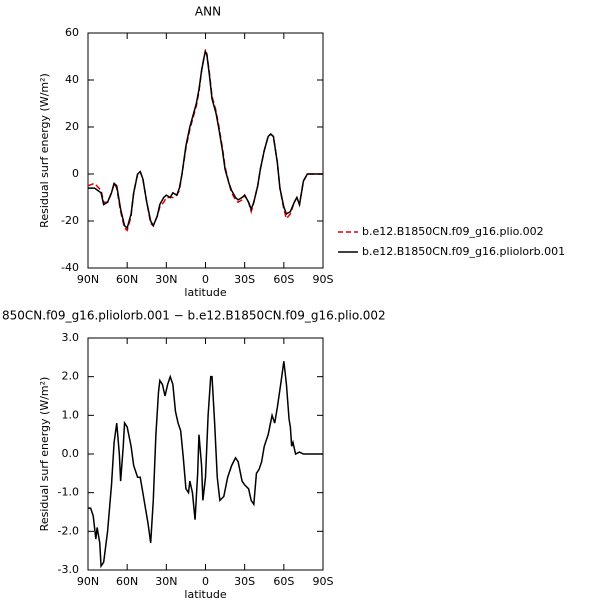  What do you see at coordinates (68, 569) in the screenshot?
I see `y-tick-label: -3.0` at bounding box center [68, 569].